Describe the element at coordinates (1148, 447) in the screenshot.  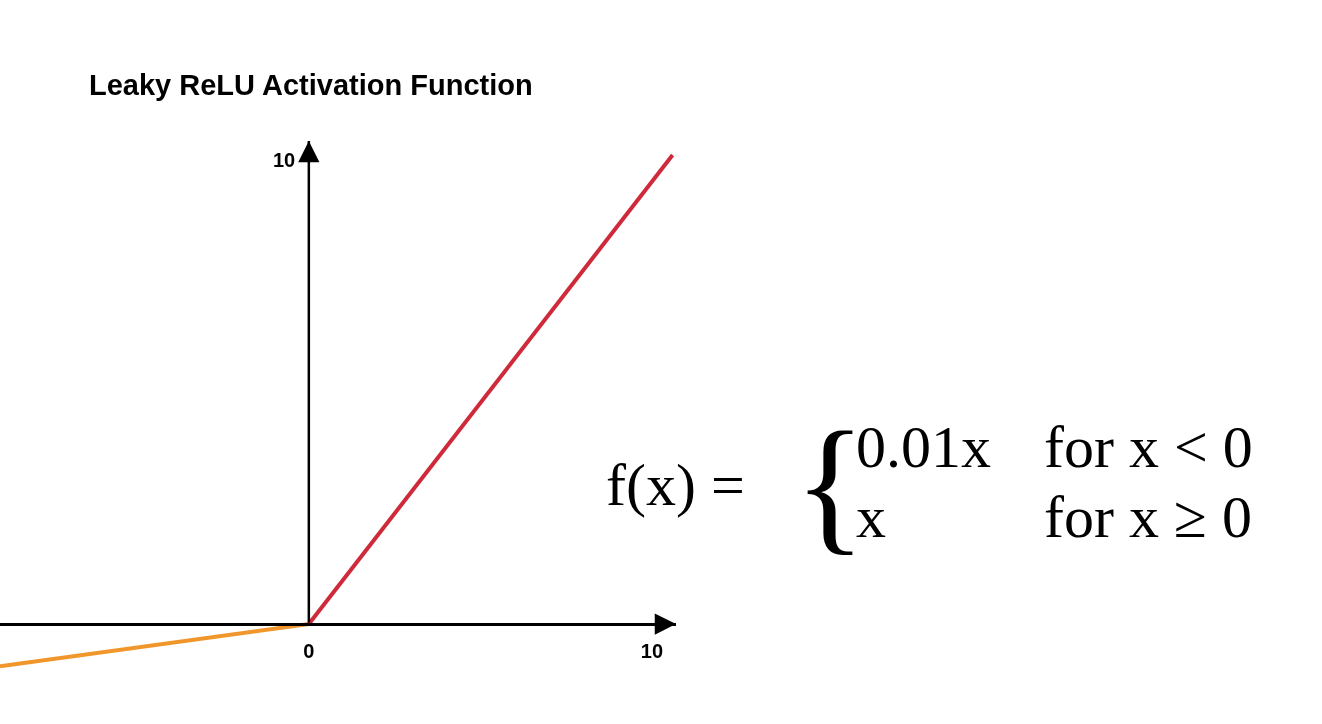
I see `text: for x < 0` at that location.